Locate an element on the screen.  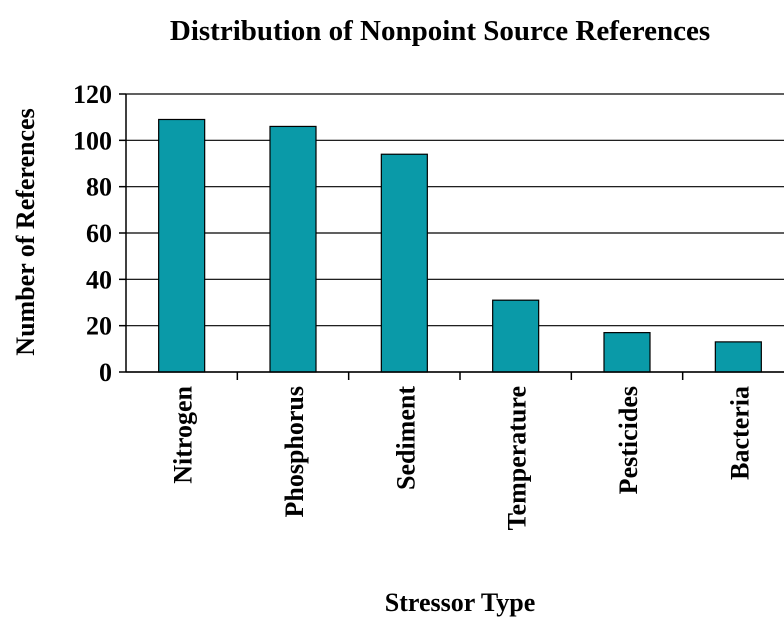
x-tick-label: Phosphorus is located at coordinates (294, 452).